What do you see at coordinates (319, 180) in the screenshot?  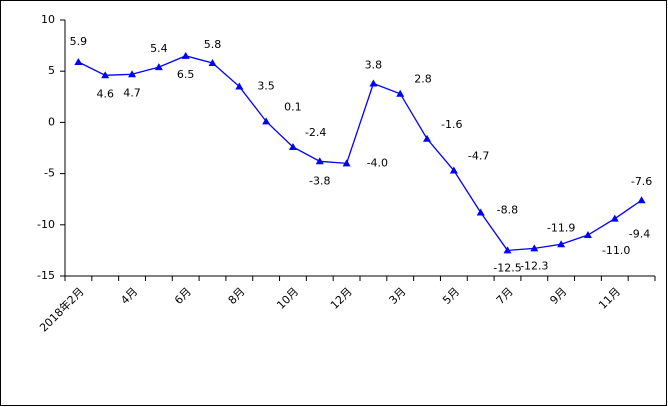 I see `data-label: -3.8` at bounding box center [319, 180].